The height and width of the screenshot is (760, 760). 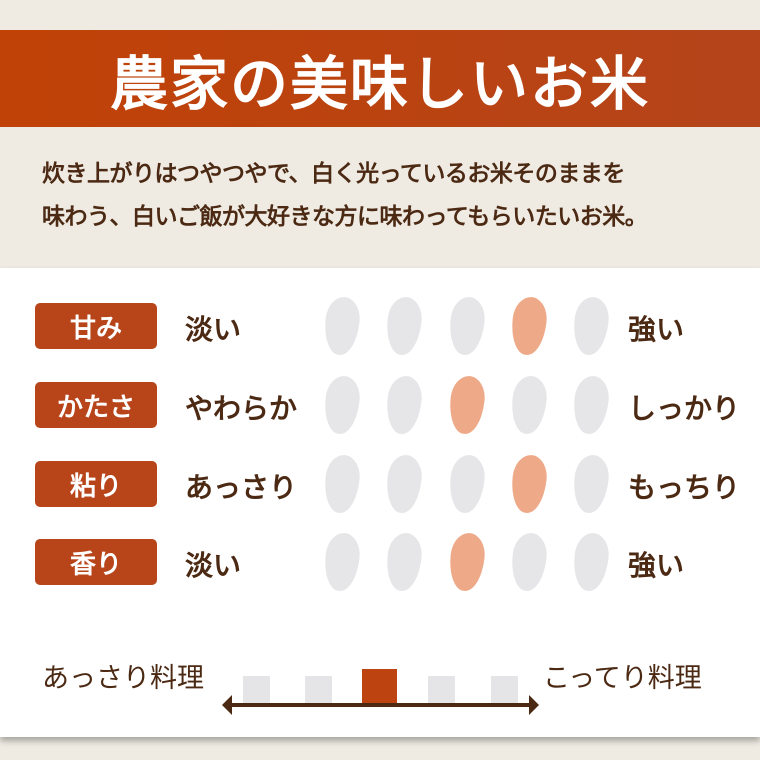 I want to click on taste-row: 甘み 淡い 強い, so click(x=380, y=326).